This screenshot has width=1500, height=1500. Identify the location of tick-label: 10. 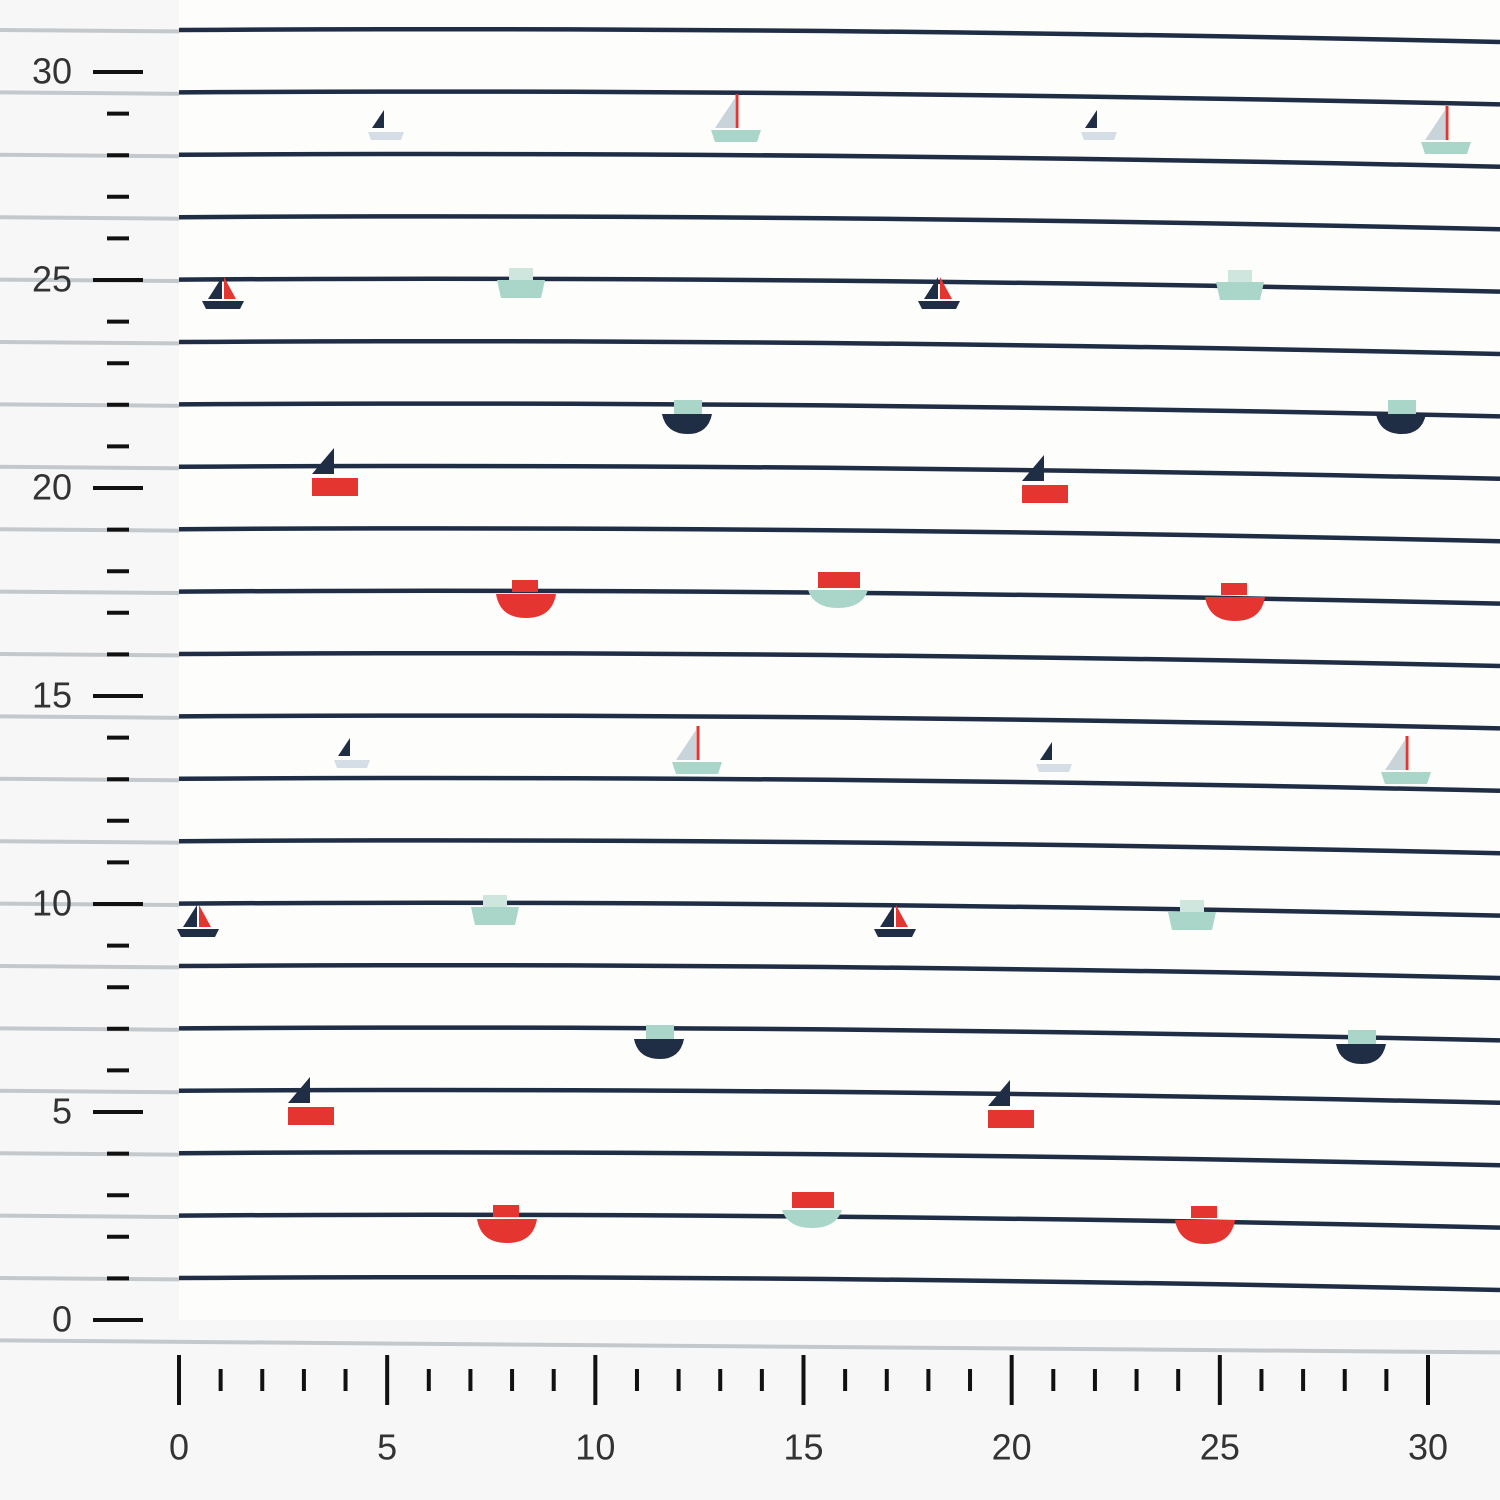
(595, 1447).